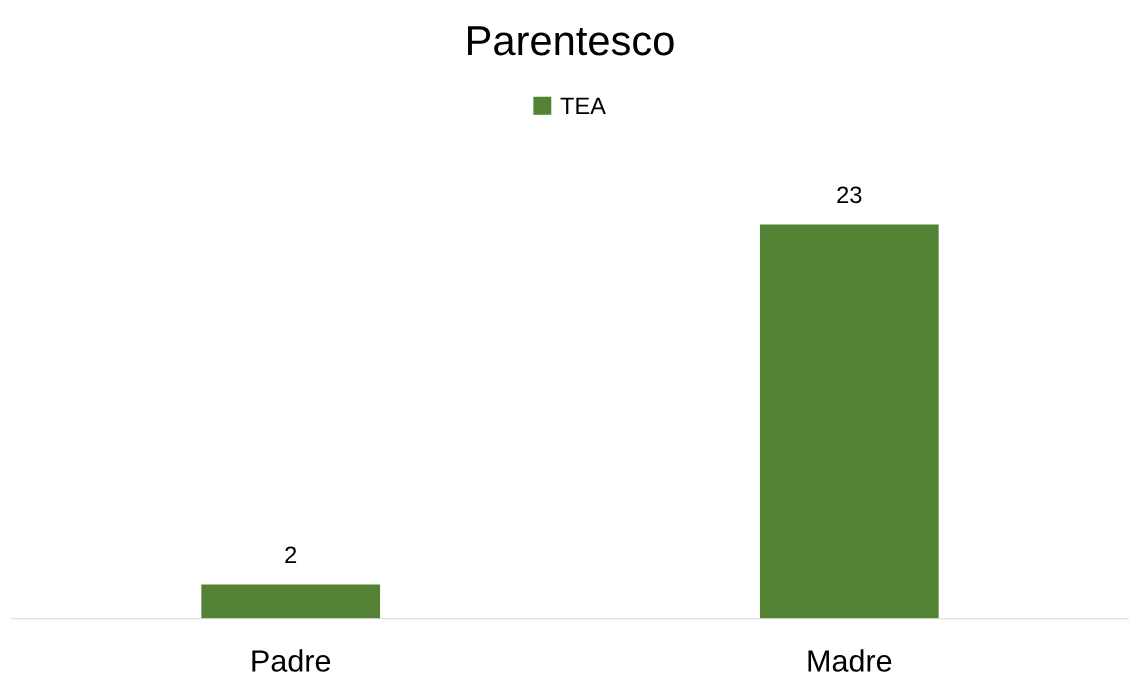  I want to click on x-tick-label: Madre, so click(850, 660).